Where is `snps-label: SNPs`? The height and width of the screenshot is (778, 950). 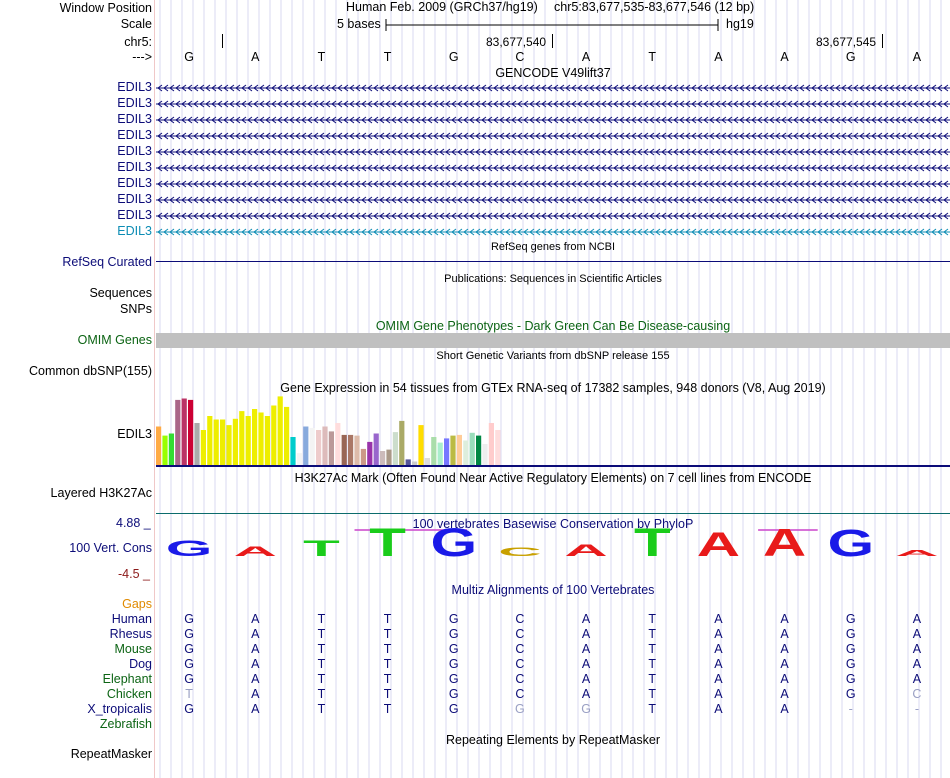 snps-label: SNPs is located at coordinates (136, 309).